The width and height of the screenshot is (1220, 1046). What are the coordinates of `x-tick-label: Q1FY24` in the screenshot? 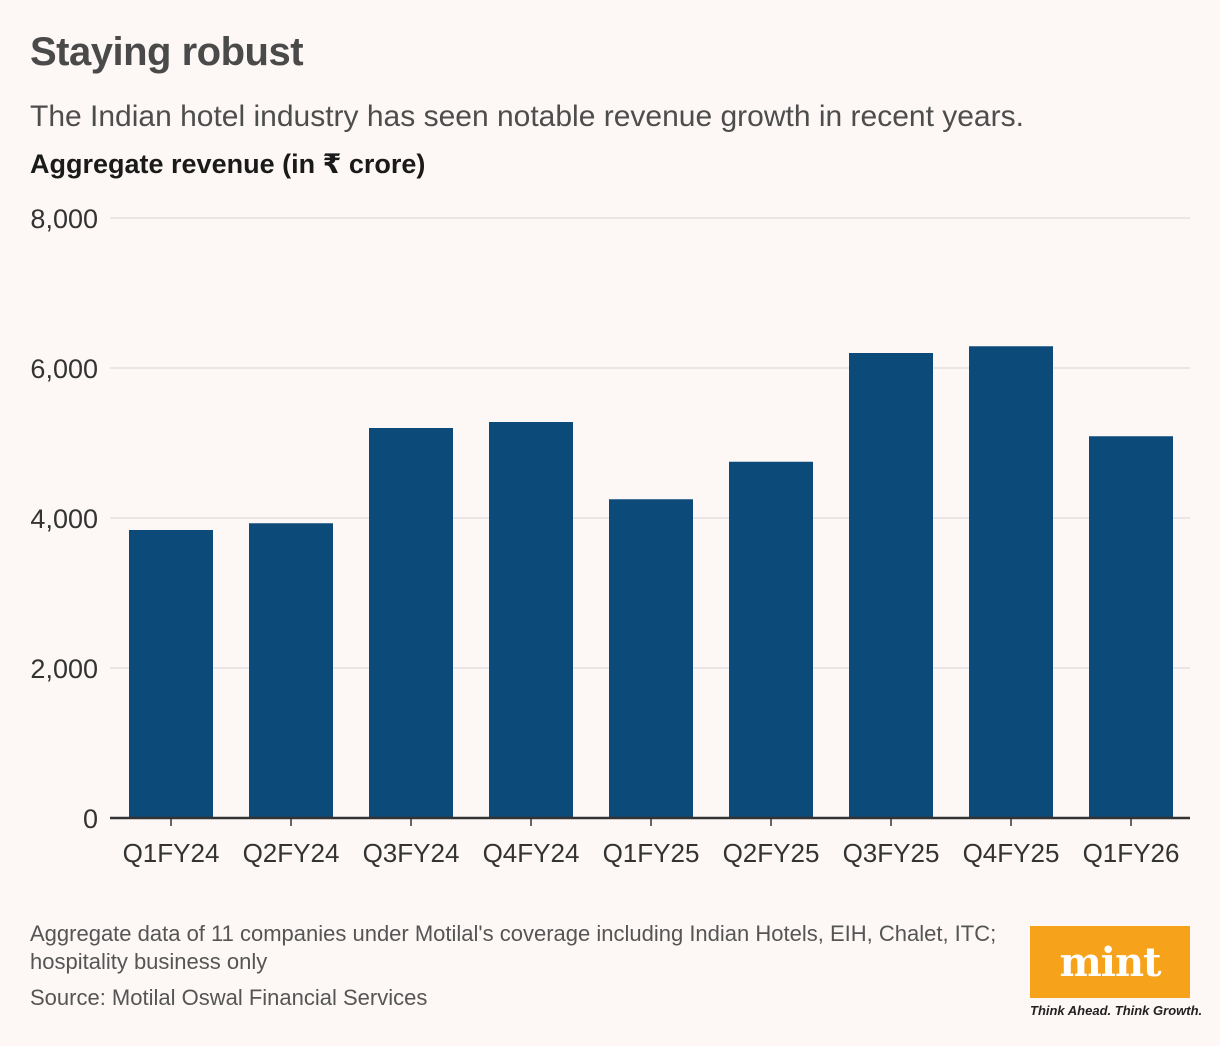 It's located at (171, 853).